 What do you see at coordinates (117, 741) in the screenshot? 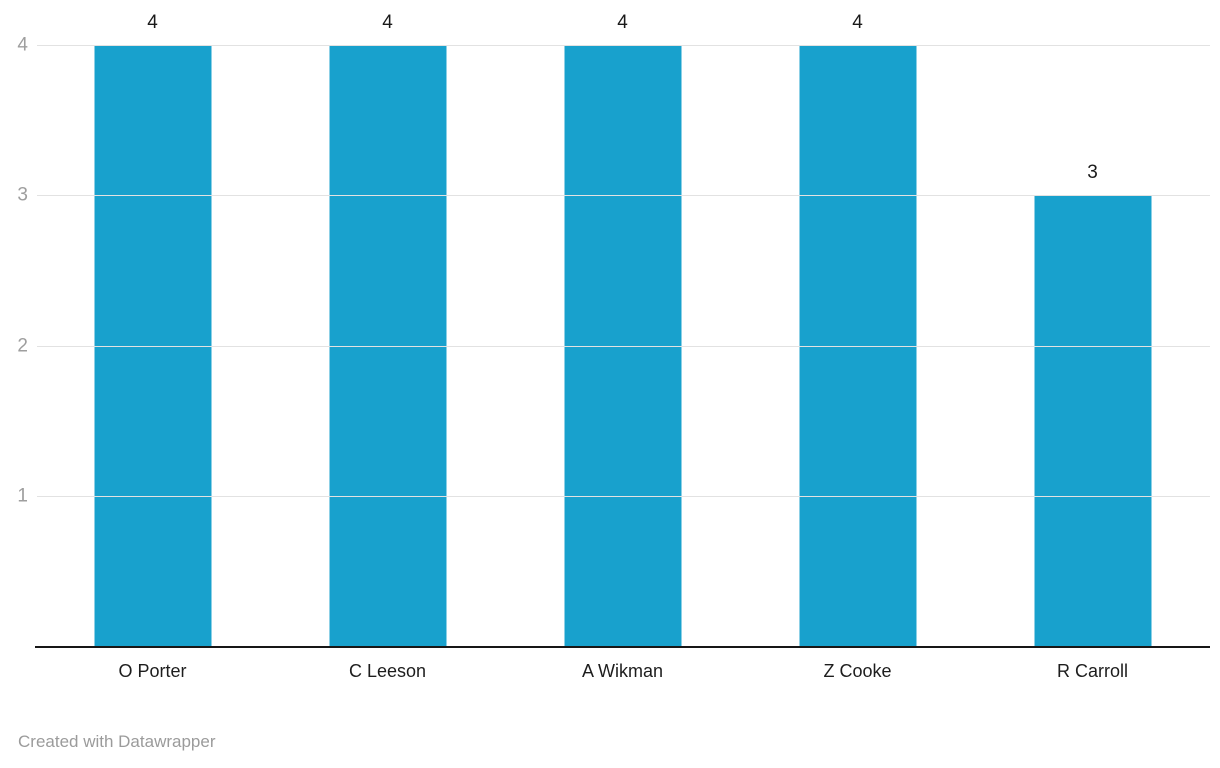
I see `datawrapper-attribution-link: Created with Datawrapper` at bounding box center [117, 741].